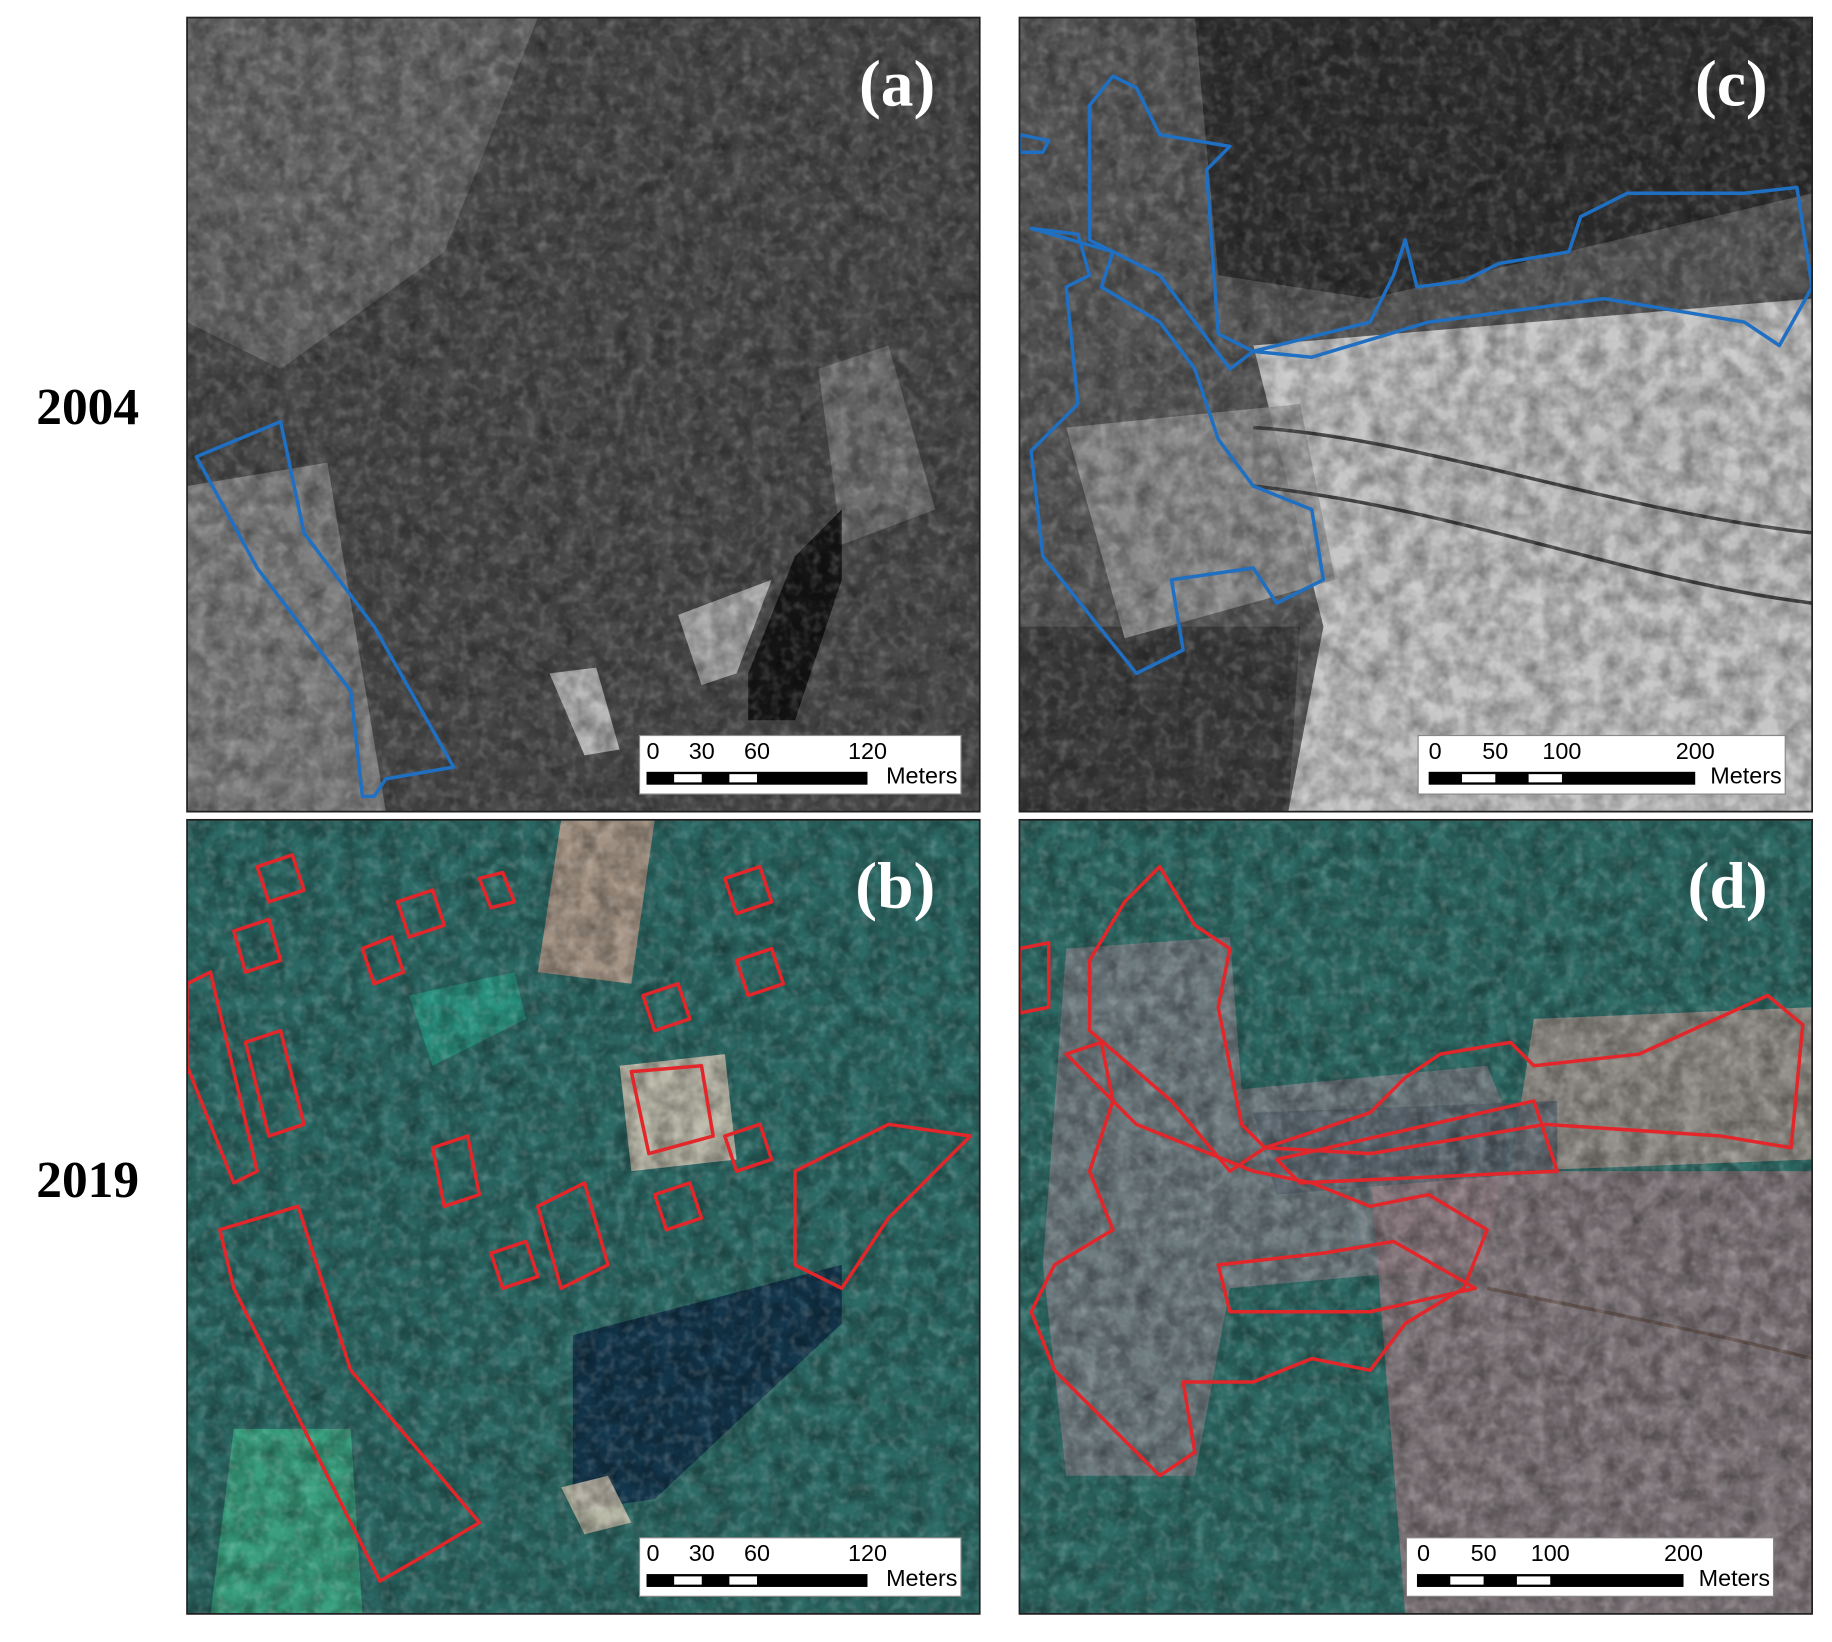 The height and width of the screenshot is (1642, 1832). What do you see at coordinates (895, 887) in the screenshot?
I see `panel-label: (b)` at bounding box center [895, 887].